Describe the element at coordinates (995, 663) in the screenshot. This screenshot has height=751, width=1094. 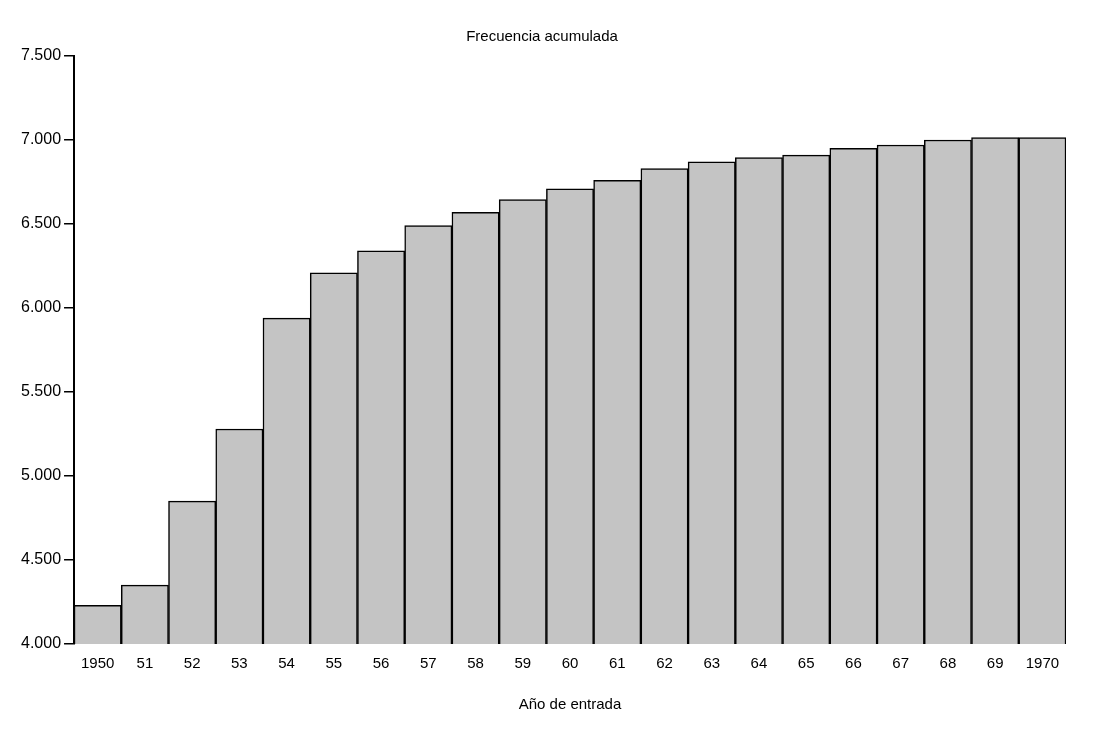
I see `x-tick-label: 69` at that location.